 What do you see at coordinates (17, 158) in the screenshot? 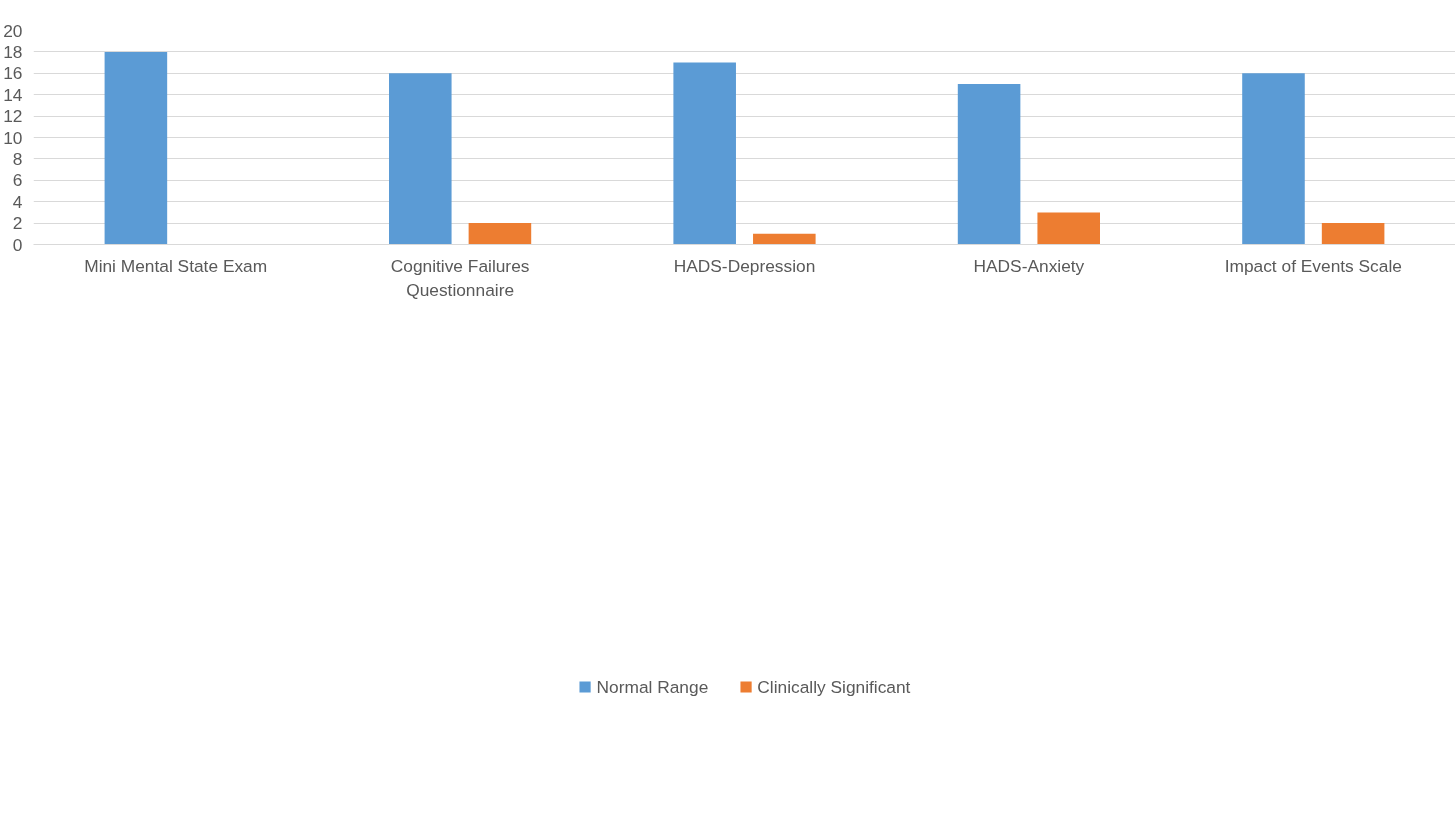
I see `y-tick-label: 8` at bounding box center [17, 158].